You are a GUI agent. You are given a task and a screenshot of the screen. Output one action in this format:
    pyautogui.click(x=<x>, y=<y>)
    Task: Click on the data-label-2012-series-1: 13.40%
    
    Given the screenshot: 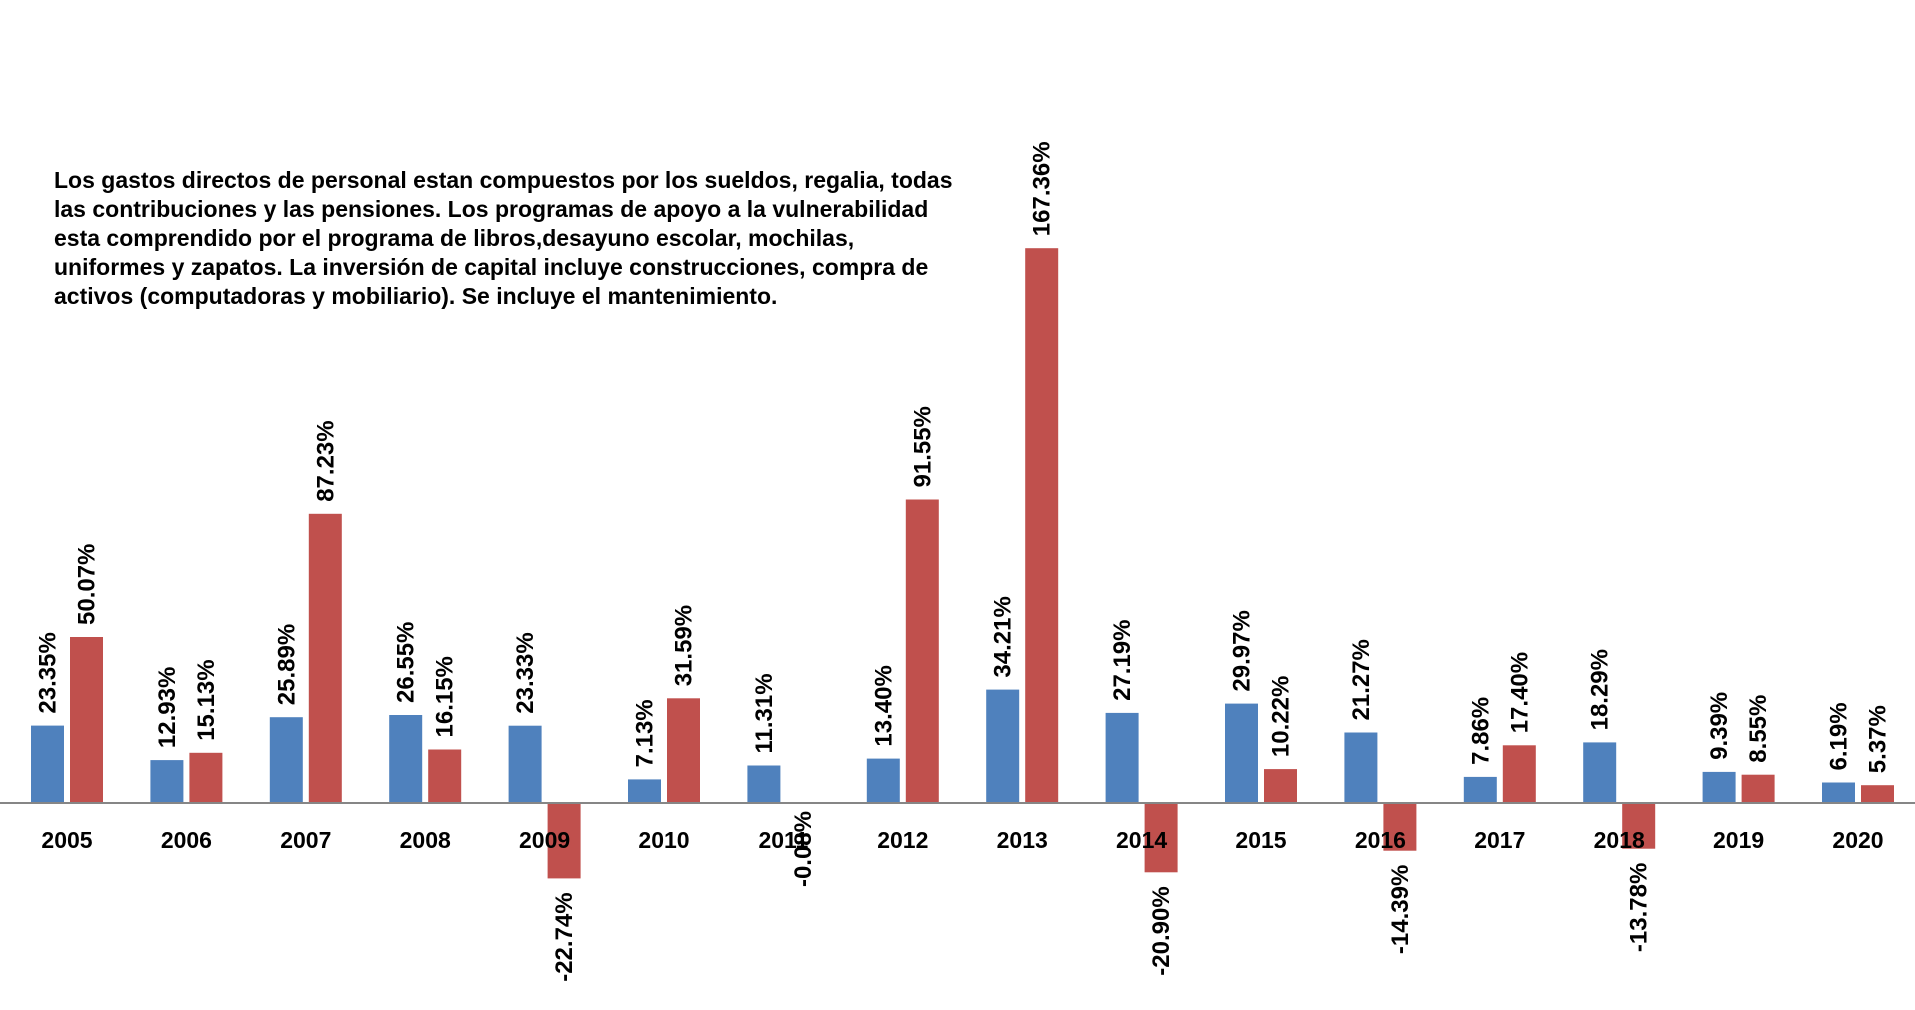 What is the action you would take?
    pyautogui.click(x=883, y=705)
    